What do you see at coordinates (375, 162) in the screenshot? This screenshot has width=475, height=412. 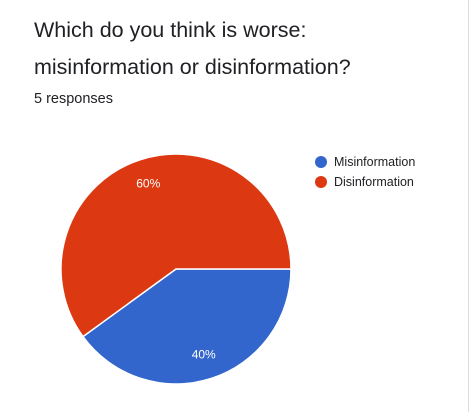 I see `legend-label-misinformation: Misinformation` at bounding box center [375, 162].